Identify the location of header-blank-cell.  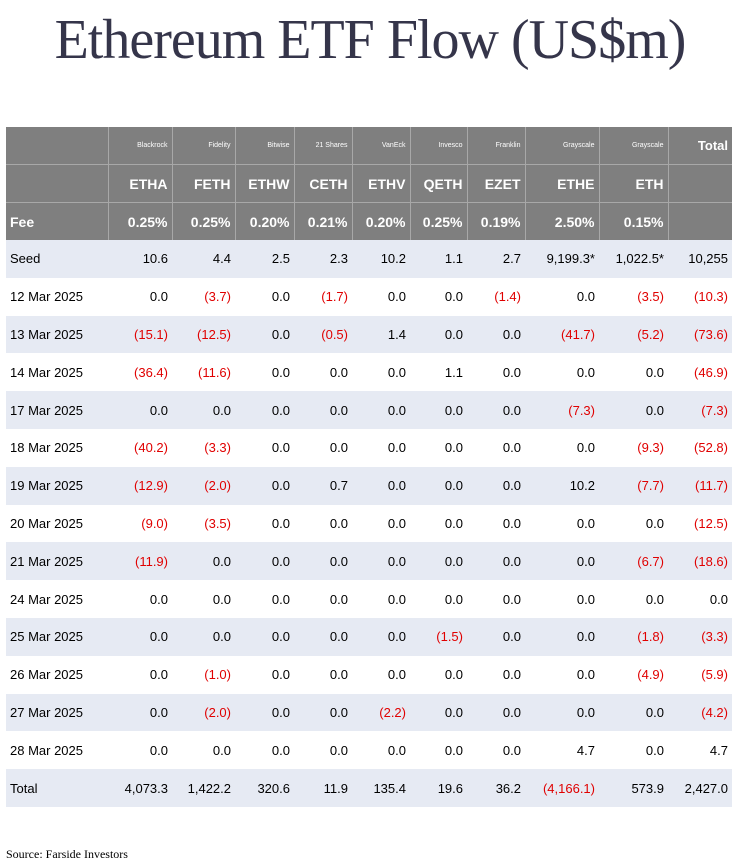
(57, 146).